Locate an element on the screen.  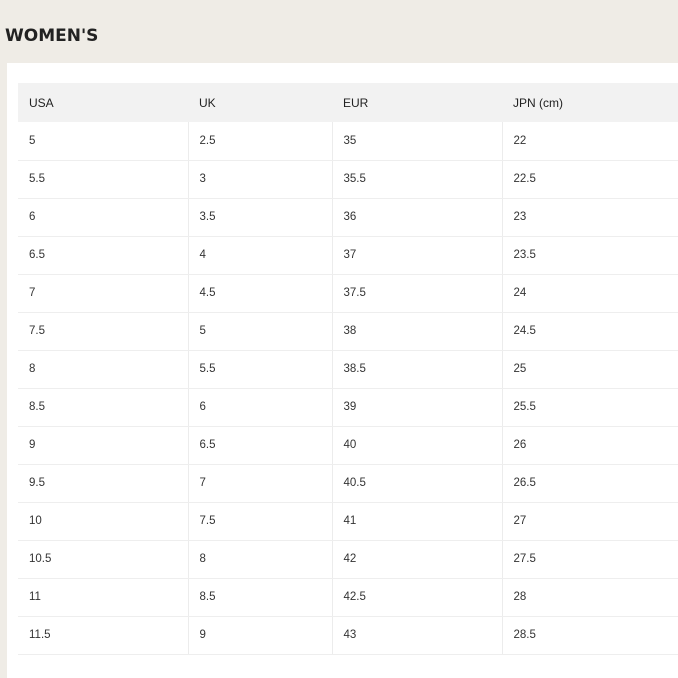
table-row: 9.5 7 40.5 26.5 is located at coordinates (348, 483).